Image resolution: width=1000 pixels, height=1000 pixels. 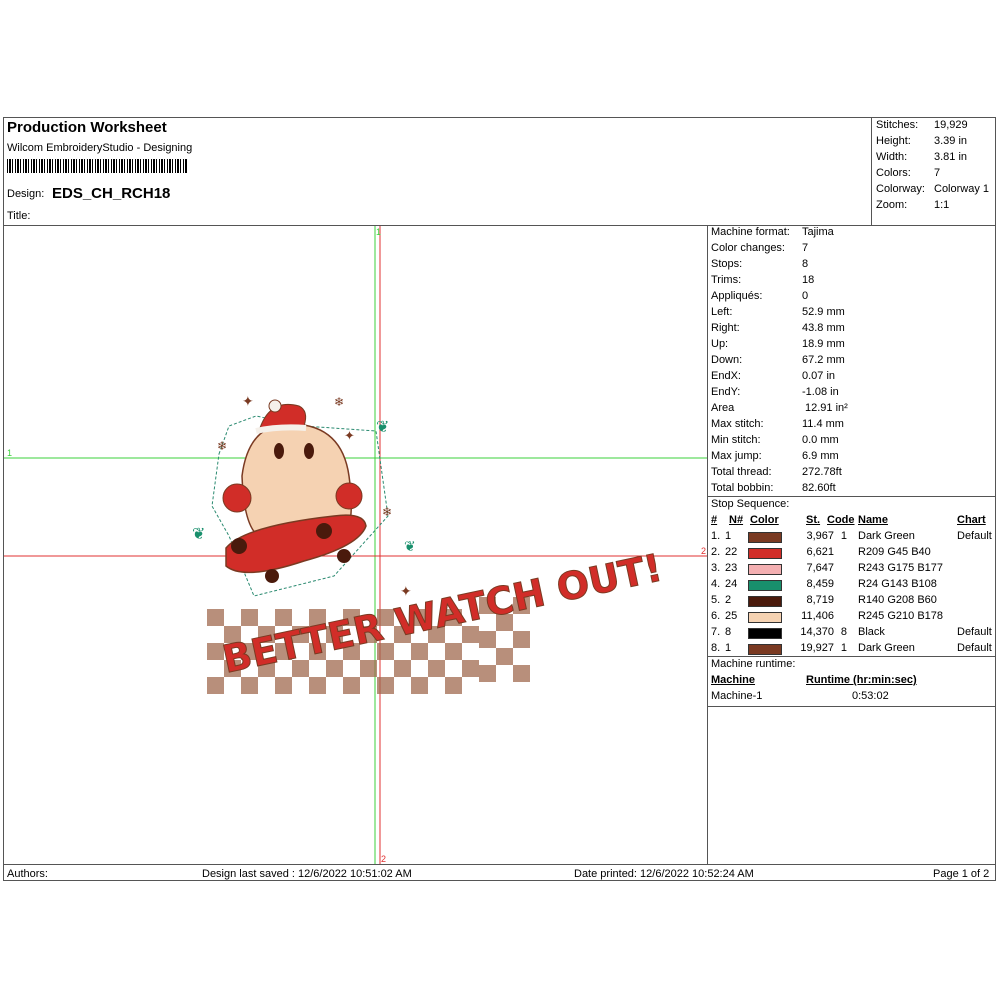 I want to click on seq-num: 8., so click(x=716, y=648).